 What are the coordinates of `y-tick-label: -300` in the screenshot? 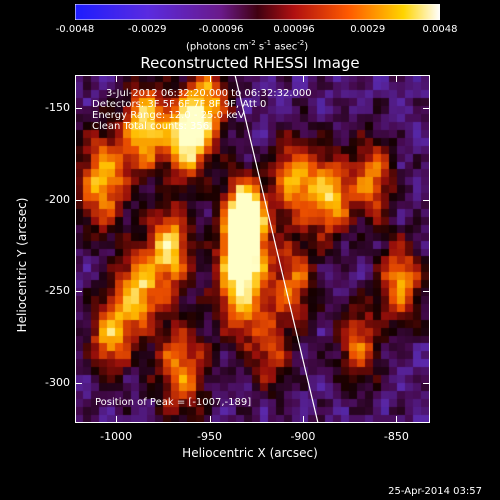 It's located at (57, 382).